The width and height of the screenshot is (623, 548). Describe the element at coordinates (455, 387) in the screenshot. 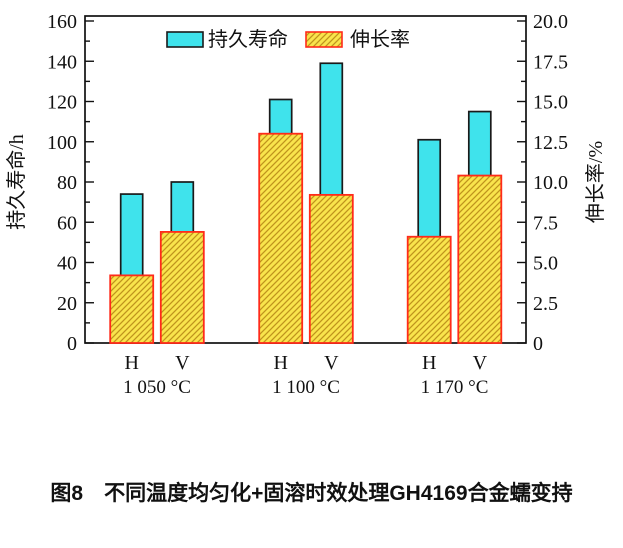

I see `x-group-temperature-label: 1 170 °C` at that location.